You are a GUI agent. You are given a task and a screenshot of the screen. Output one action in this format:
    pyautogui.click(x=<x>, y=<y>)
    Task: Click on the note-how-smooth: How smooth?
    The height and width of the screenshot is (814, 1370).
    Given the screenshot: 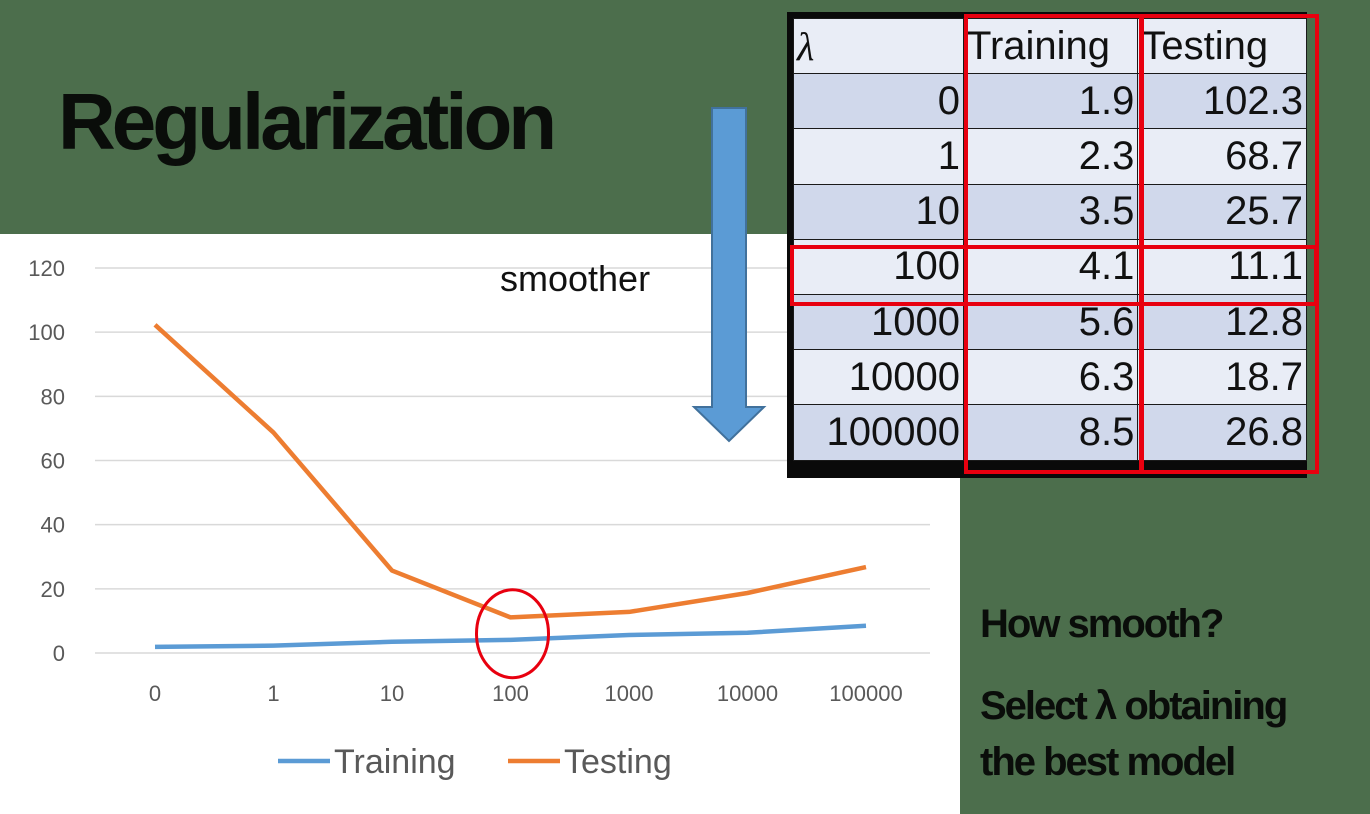 What is the action you would take?
    pyautogui.click(x=1102, y=624)
    